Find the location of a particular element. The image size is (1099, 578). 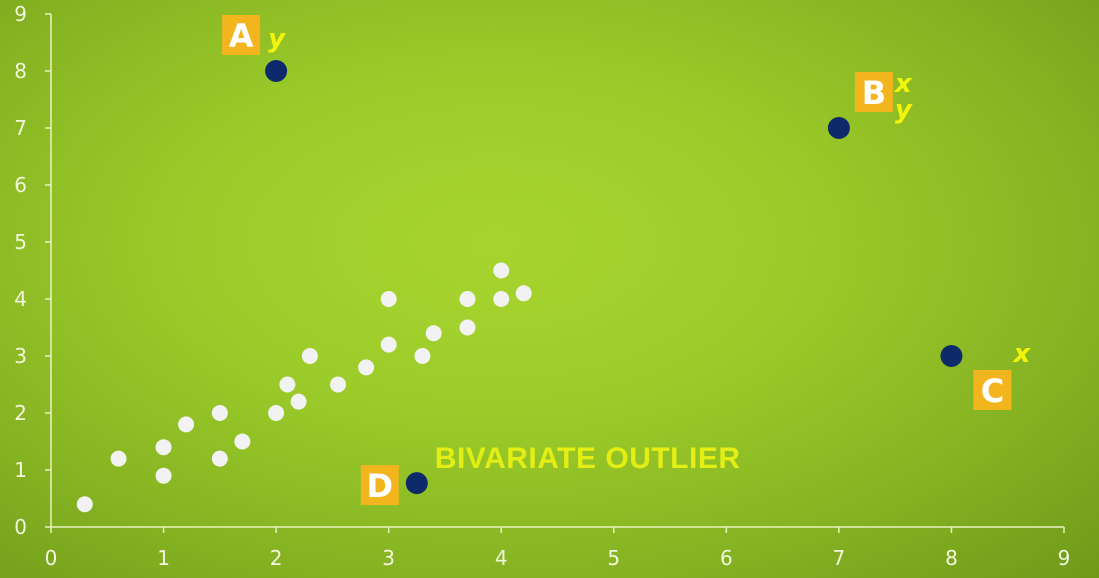

y-tick-label: 3 is located at coordinates (20, 356).